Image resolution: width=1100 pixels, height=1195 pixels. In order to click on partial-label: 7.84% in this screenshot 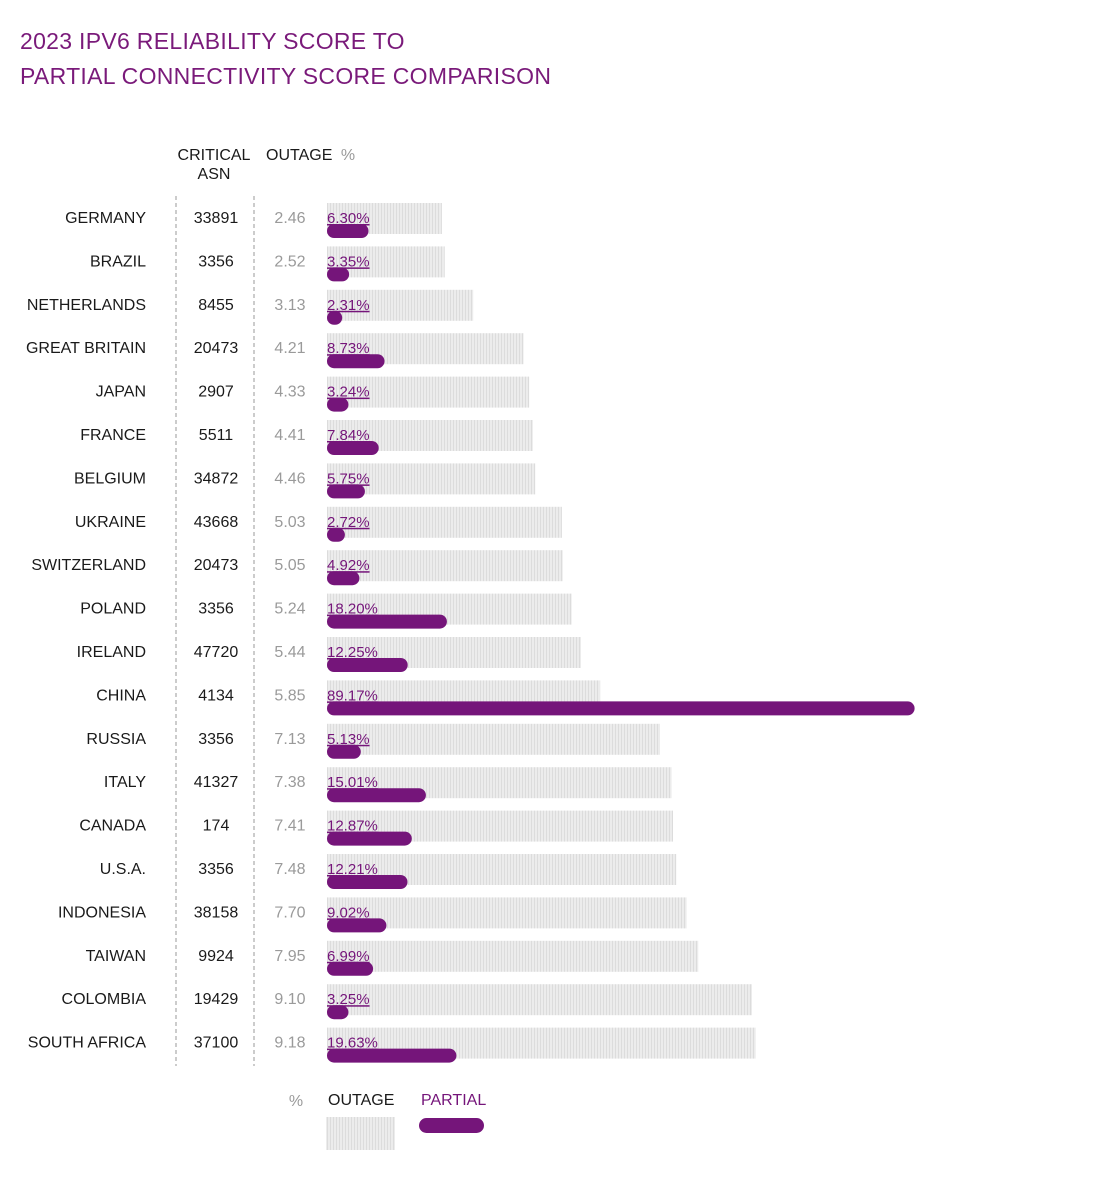, I will do `click(348, 435)`.